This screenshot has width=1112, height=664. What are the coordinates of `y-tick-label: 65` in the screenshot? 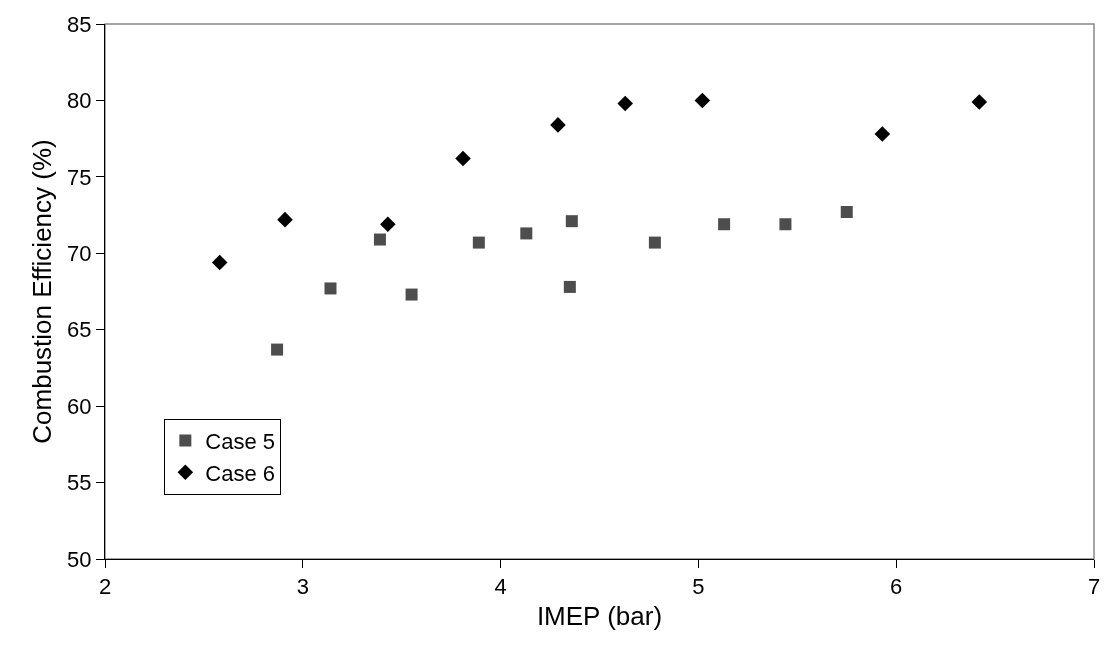 It's located at (79, 330).